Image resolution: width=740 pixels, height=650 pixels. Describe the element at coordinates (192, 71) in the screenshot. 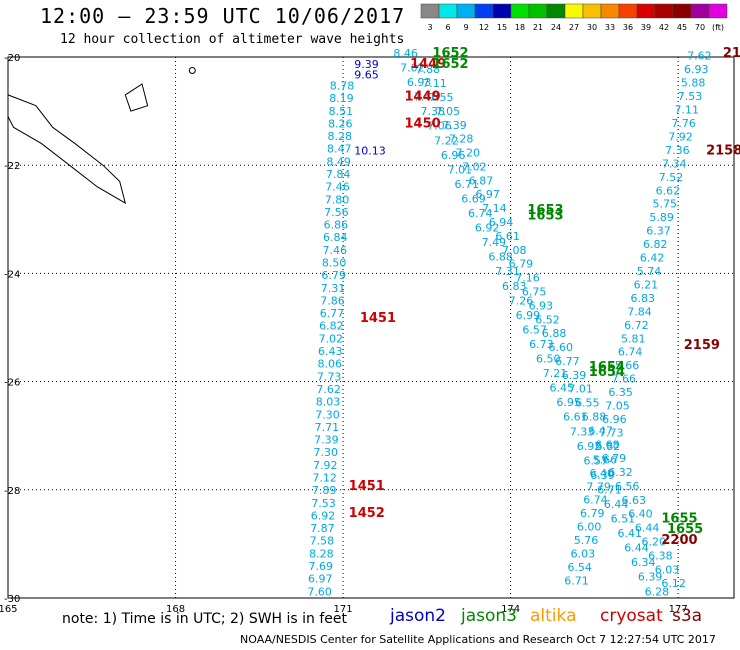

I see `island-outline` at that location.